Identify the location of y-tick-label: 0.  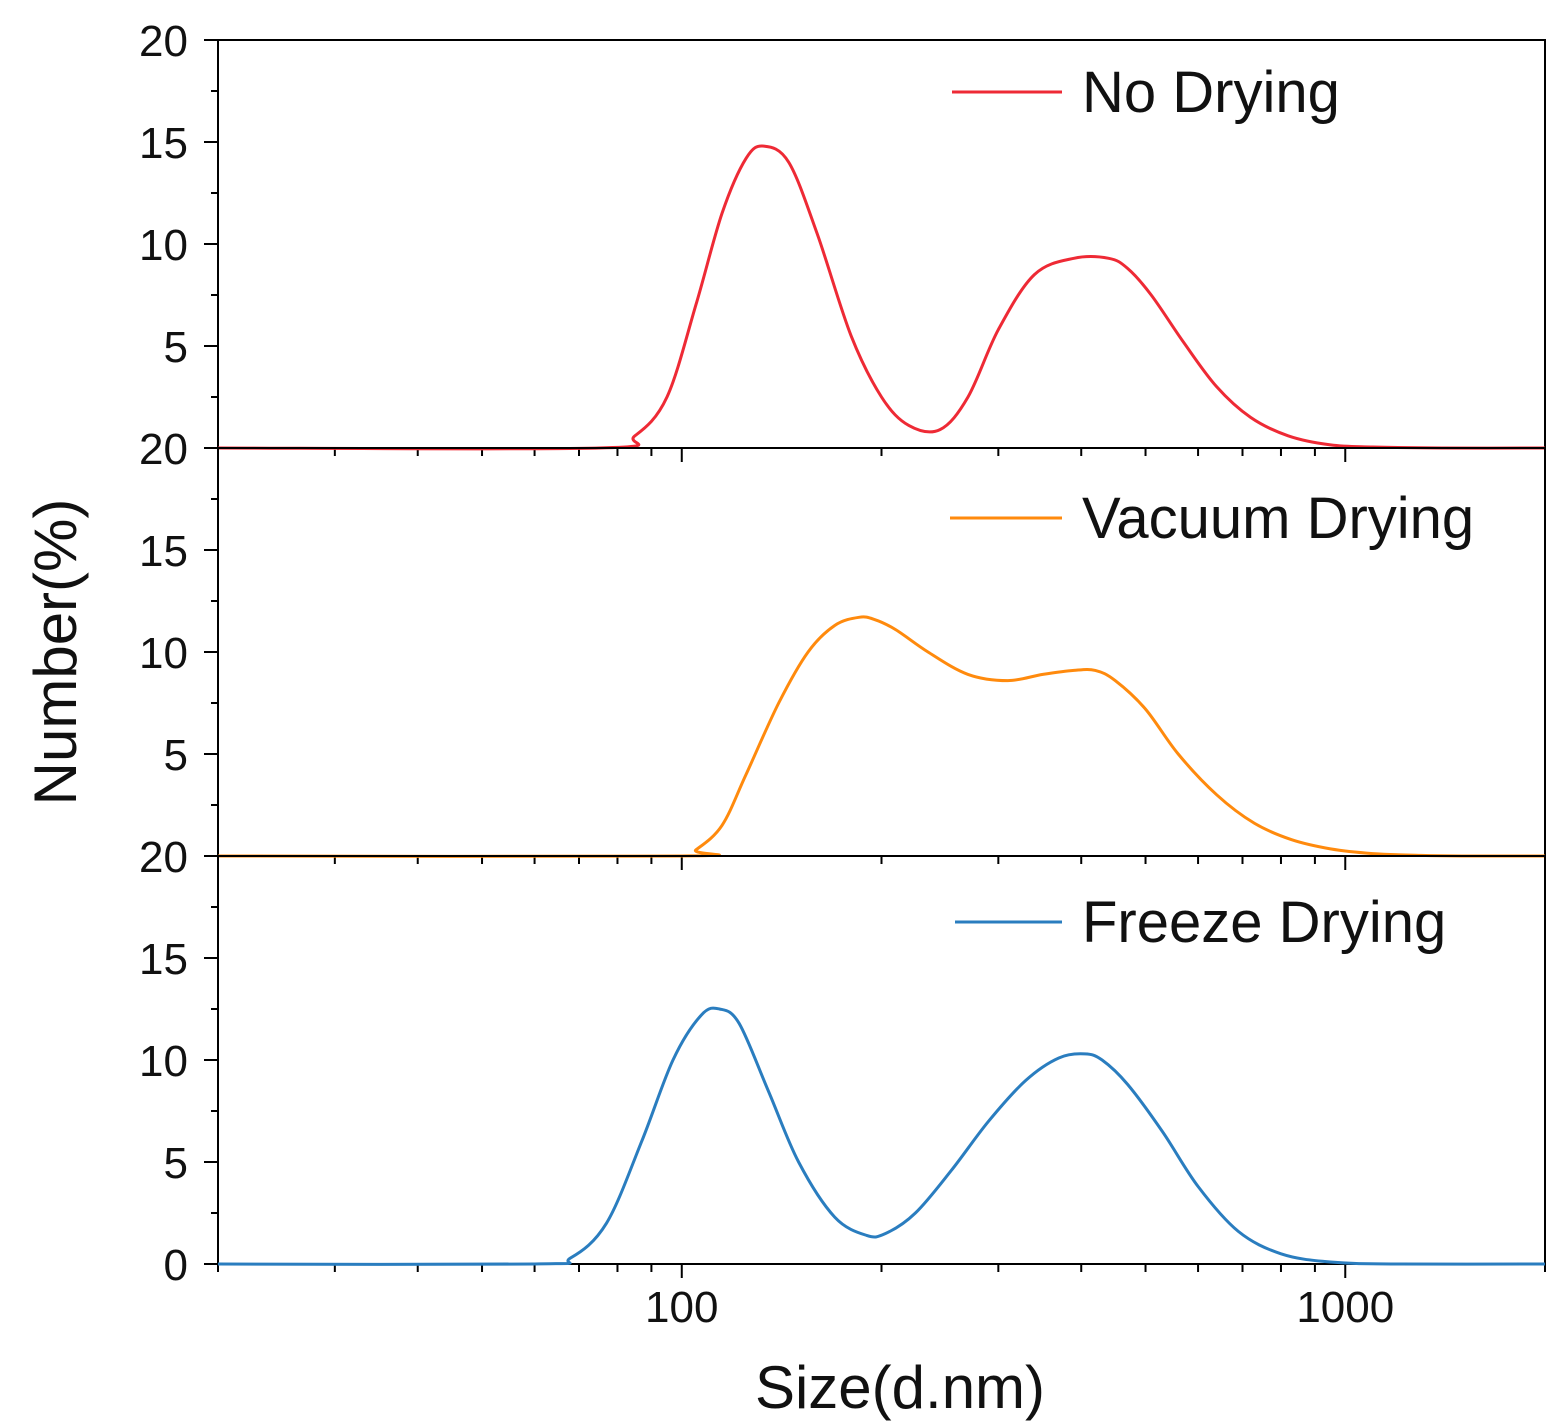
(176, 1265).